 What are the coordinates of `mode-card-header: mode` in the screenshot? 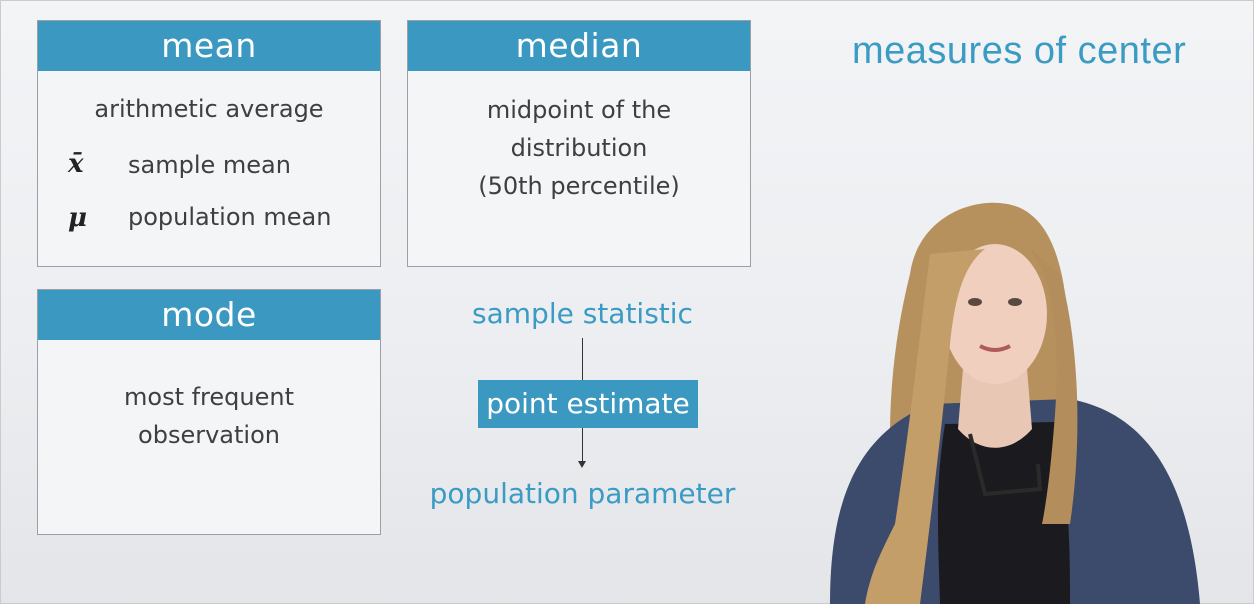 It's located at (209, 315).